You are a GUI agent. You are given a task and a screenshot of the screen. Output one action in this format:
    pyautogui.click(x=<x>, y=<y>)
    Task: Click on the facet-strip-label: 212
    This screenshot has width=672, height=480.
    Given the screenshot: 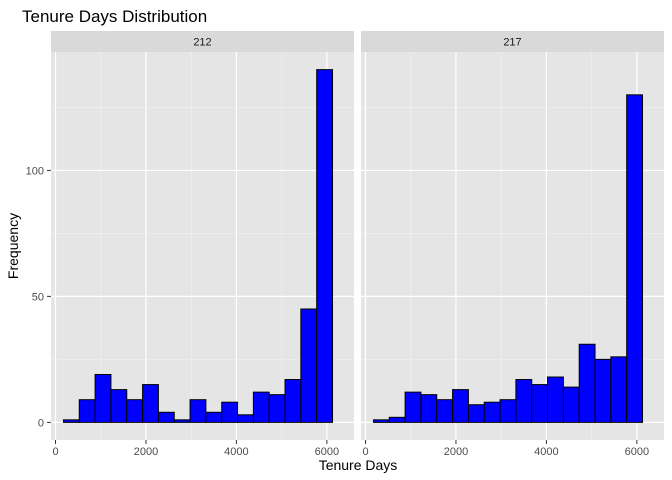 What is the action you would take?
    pyautogui.click(x=202, y=43)
    